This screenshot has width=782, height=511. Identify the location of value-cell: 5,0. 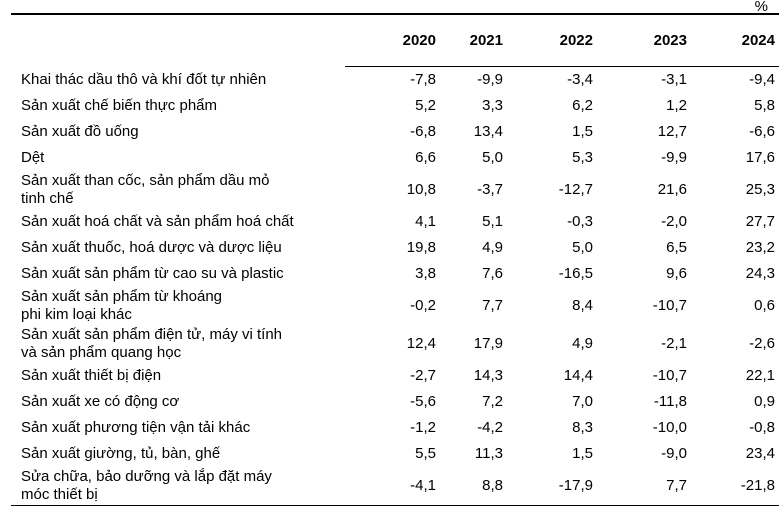
(492, 157).